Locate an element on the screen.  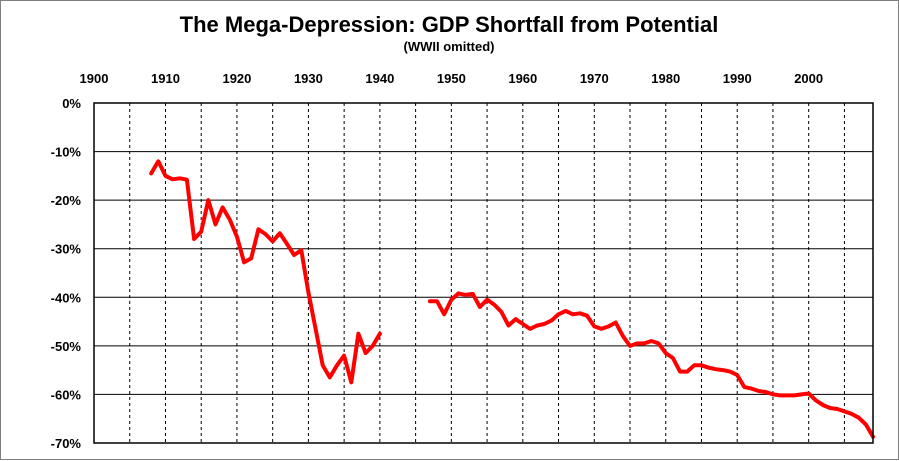
y-tick-label: -10% is located at coordinates (66, 152).